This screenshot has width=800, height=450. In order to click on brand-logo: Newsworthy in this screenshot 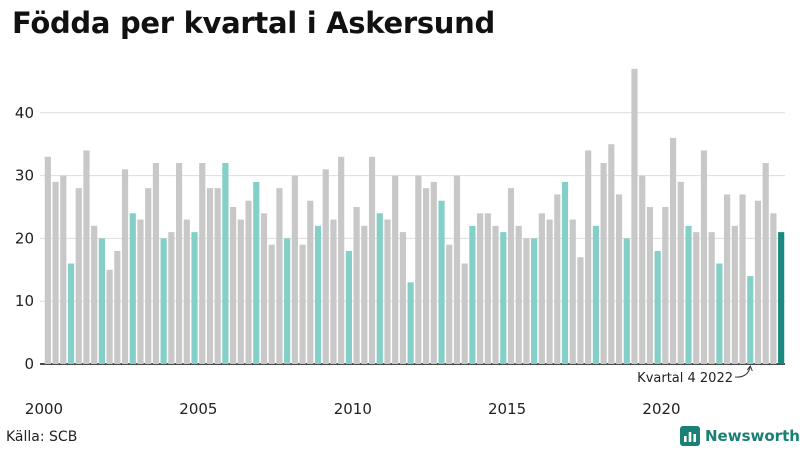, I will do `click(740, 436)`.